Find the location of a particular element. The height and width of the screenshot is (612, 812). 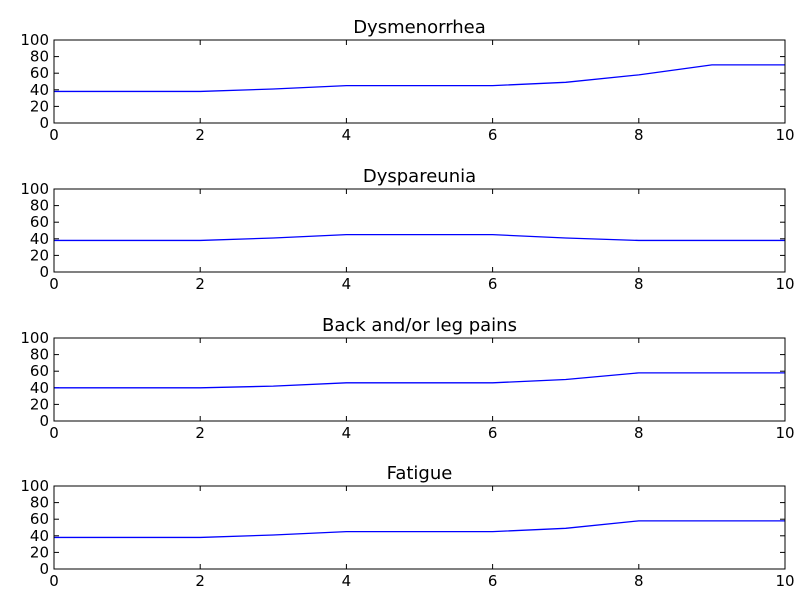

subplot-title: Dyspareunia is located at coordinates (419, 176).